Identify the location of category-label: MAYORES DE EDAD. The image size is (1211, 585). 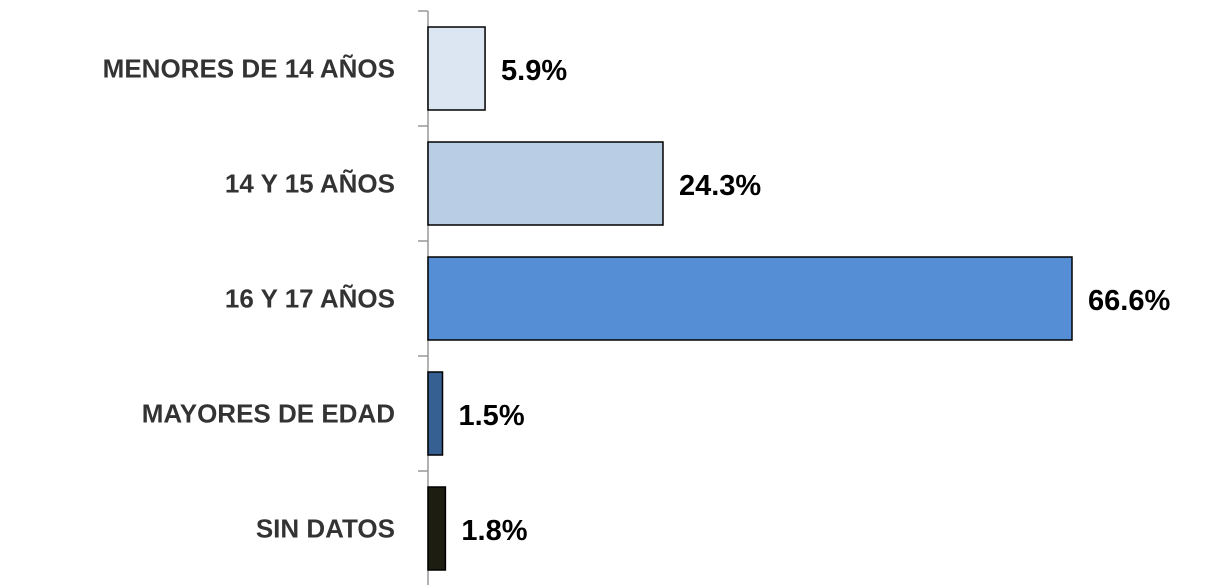
(268, 413).